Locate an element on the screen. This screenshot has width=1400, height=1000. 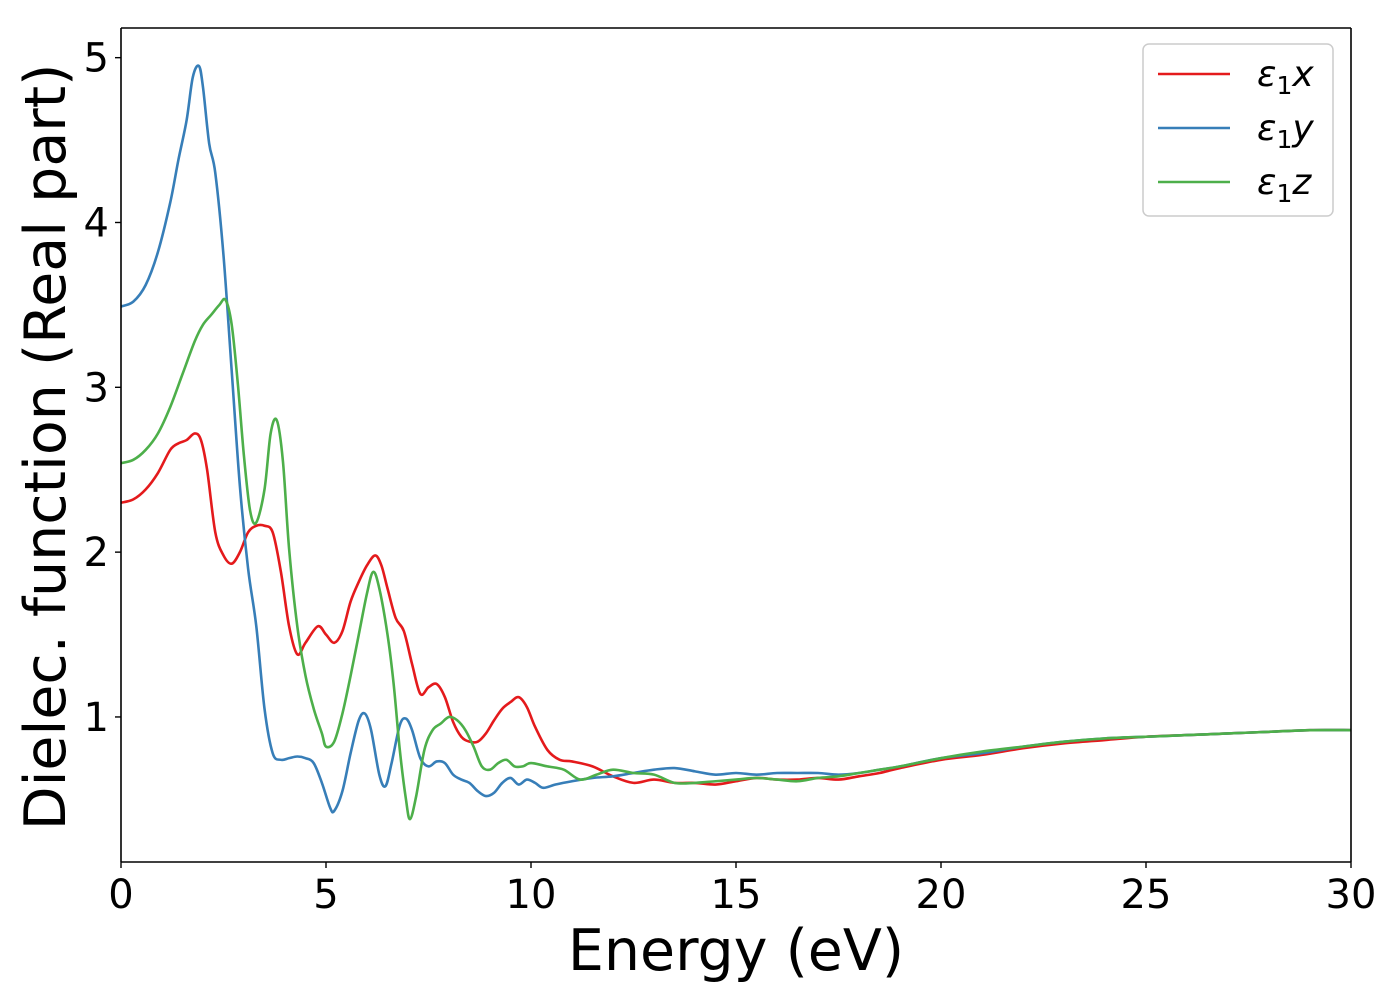
legend: ε1x ε1y ε1z is located at coordinates (1238, 130).